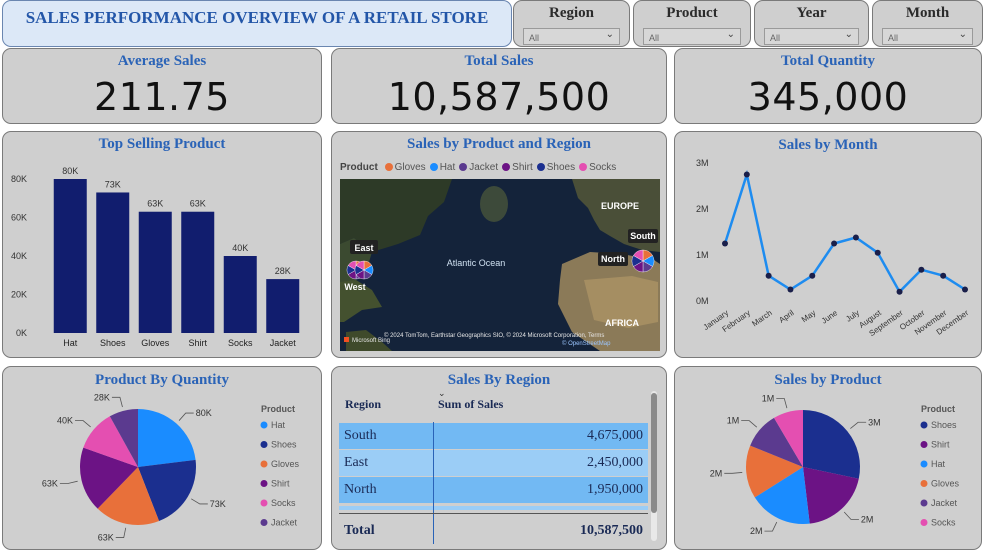 The height and width of the screenshot is (552, 985). What do you see at coordinates (360, 435) in the screenshot?
I see `table-cell-region: South` at bounding box center [360, 435].